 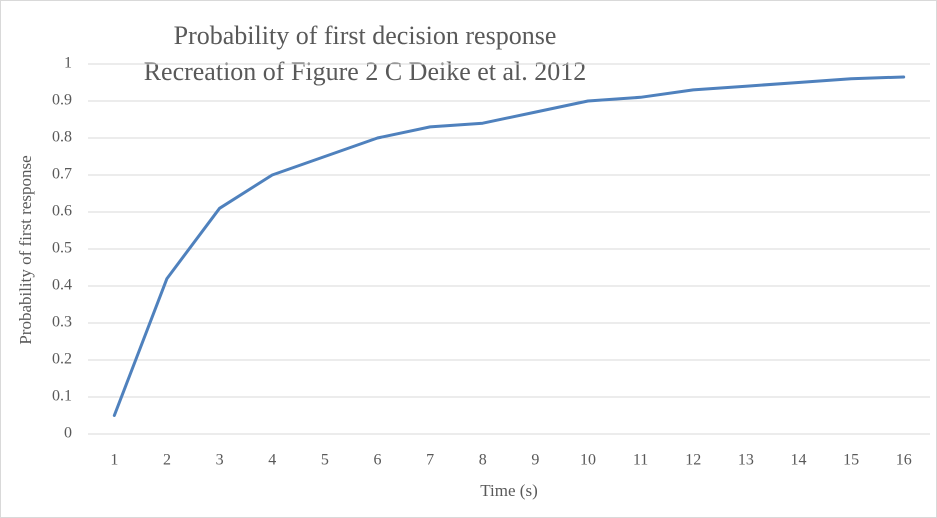 What do you see at coordinates (693, 460) in the screenshot?
I see `x-tick-label: 12` at bounding box center [693, 460].